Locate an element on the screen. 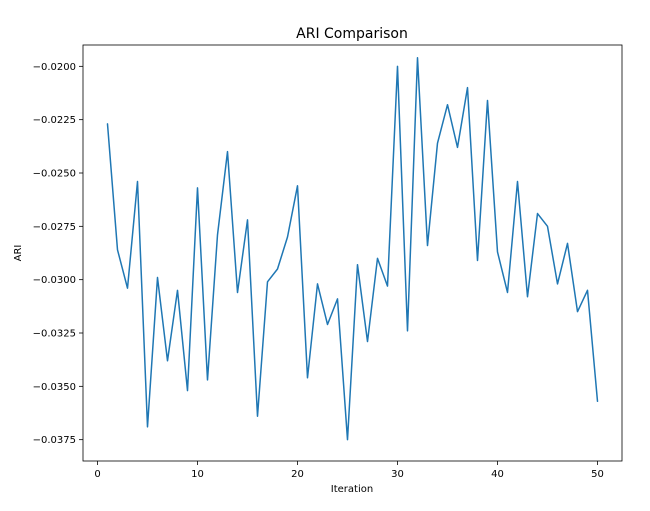 The width and height of the screenshot is (650, 511). y-tick-label: −0.0200 is located at coordinates (54, 67).